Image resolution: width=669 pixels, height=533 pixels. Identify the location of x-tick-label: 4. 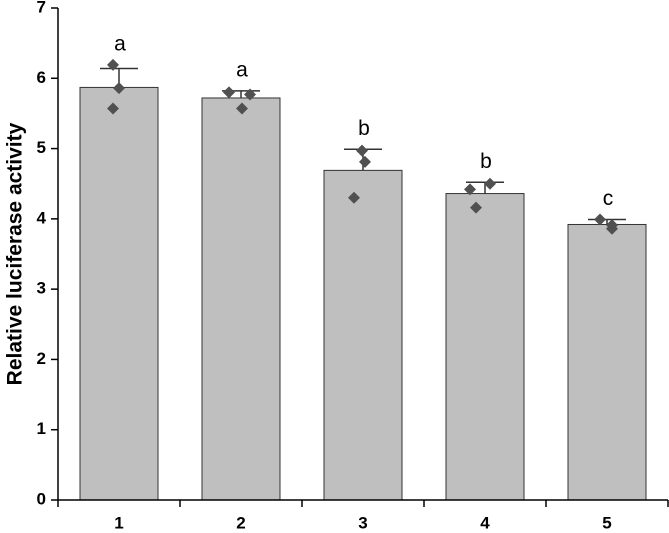
(485, 522).